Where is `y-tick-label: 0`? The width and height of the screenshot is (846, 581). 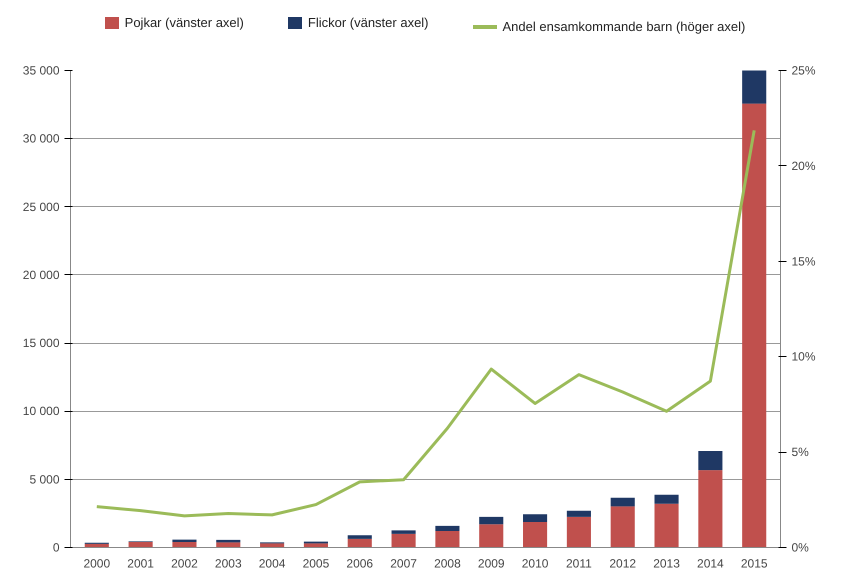 y-tick-label: 0 is located at coordinates (56, 547).